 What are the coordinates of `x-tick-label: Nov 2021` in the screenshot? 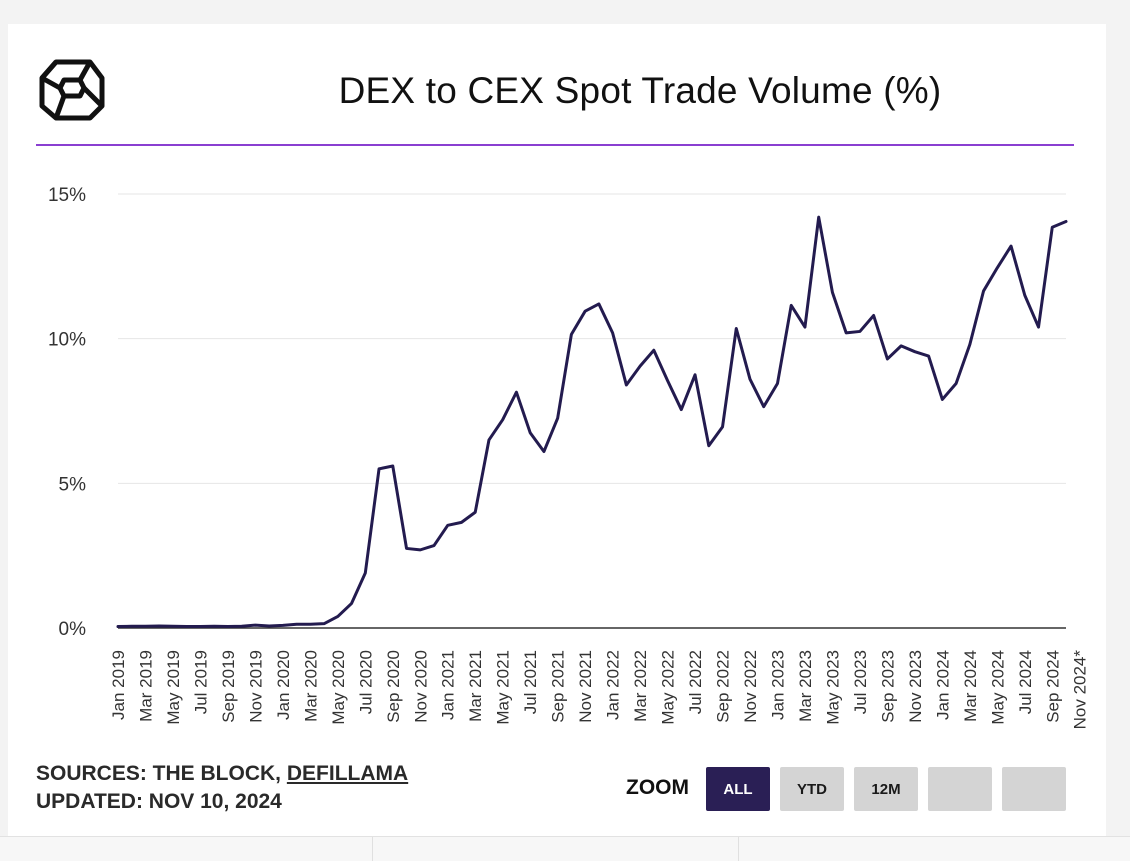 It's located at (585, 686).